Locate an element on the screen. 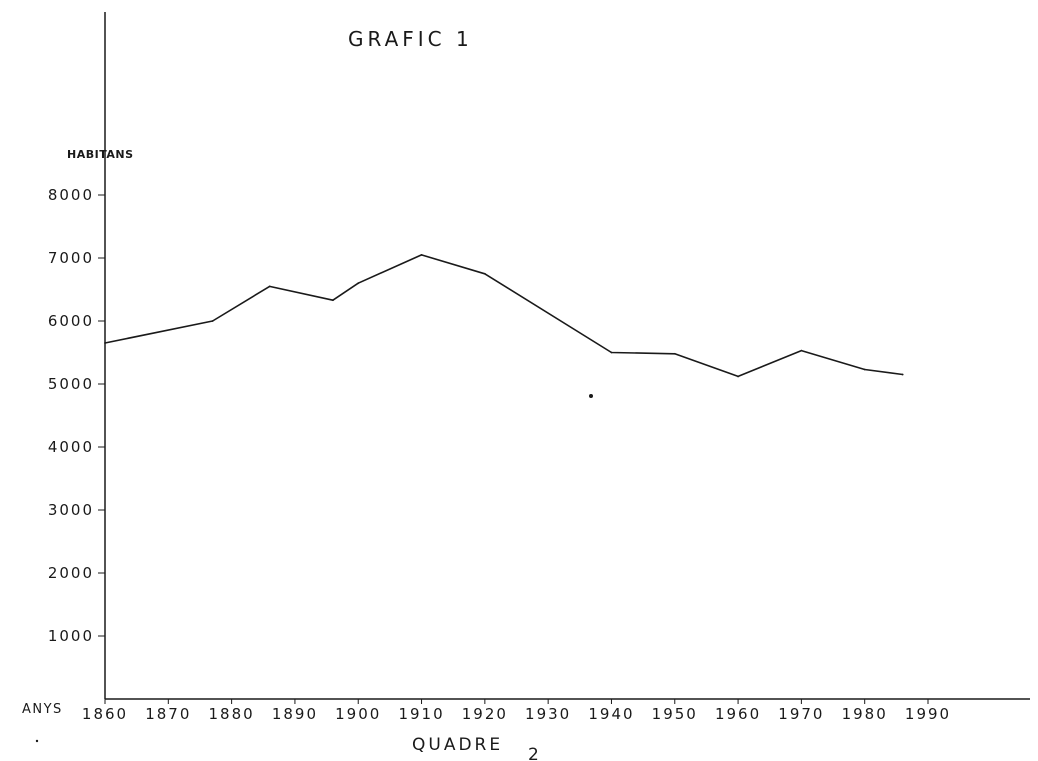 Image resolution: width=1038 pixels, height=761 pixels. y-axis-label: HABITANS is located at coordinates (100, 154).